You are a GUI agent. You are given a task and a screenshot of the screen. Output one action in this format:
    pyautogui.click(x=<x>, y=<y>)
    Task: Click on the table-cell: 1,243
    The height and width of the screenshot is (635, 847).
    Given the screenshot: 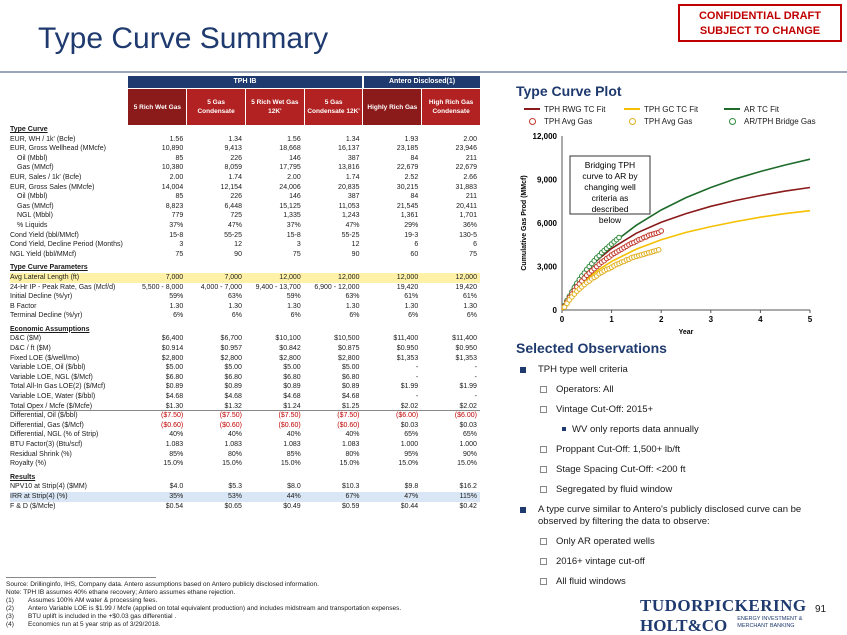 What is the action you would take?
    pyautogui.click(x=350, y=216)
    